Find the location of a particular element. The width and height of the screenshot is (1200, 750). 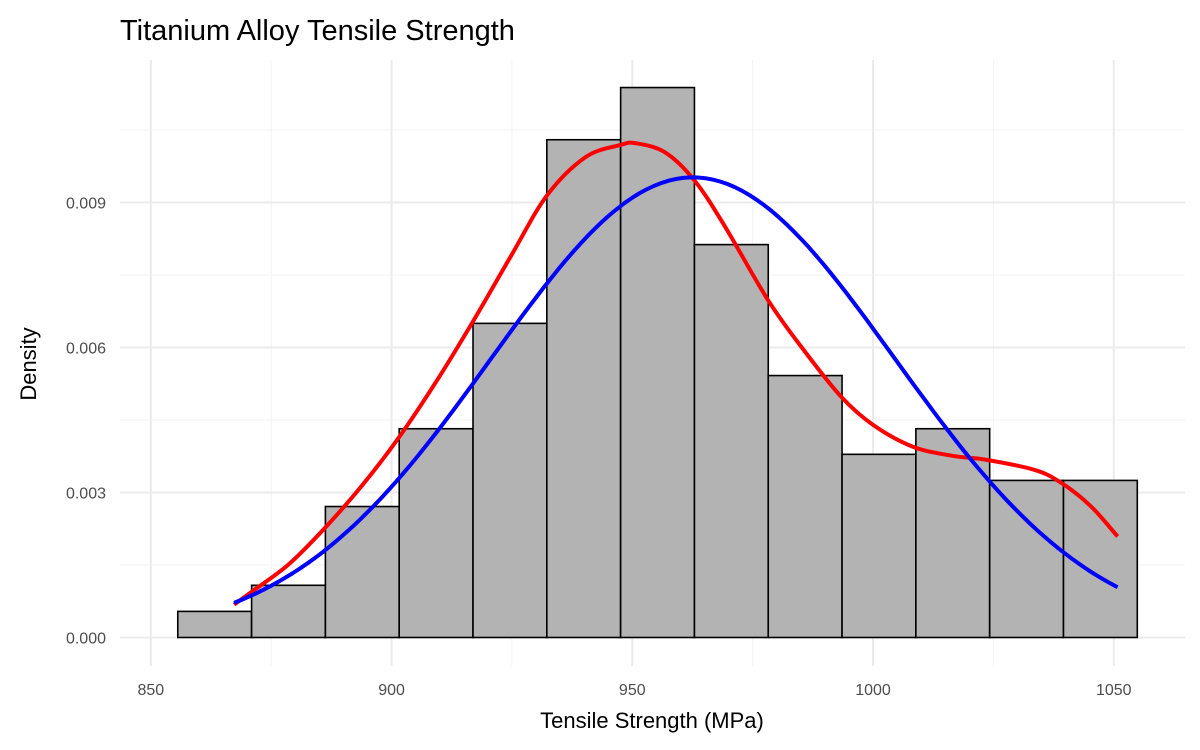

y-axis-ticks: 0.000 0.003 0.006 0.009 is located at coordinates (86, 422).